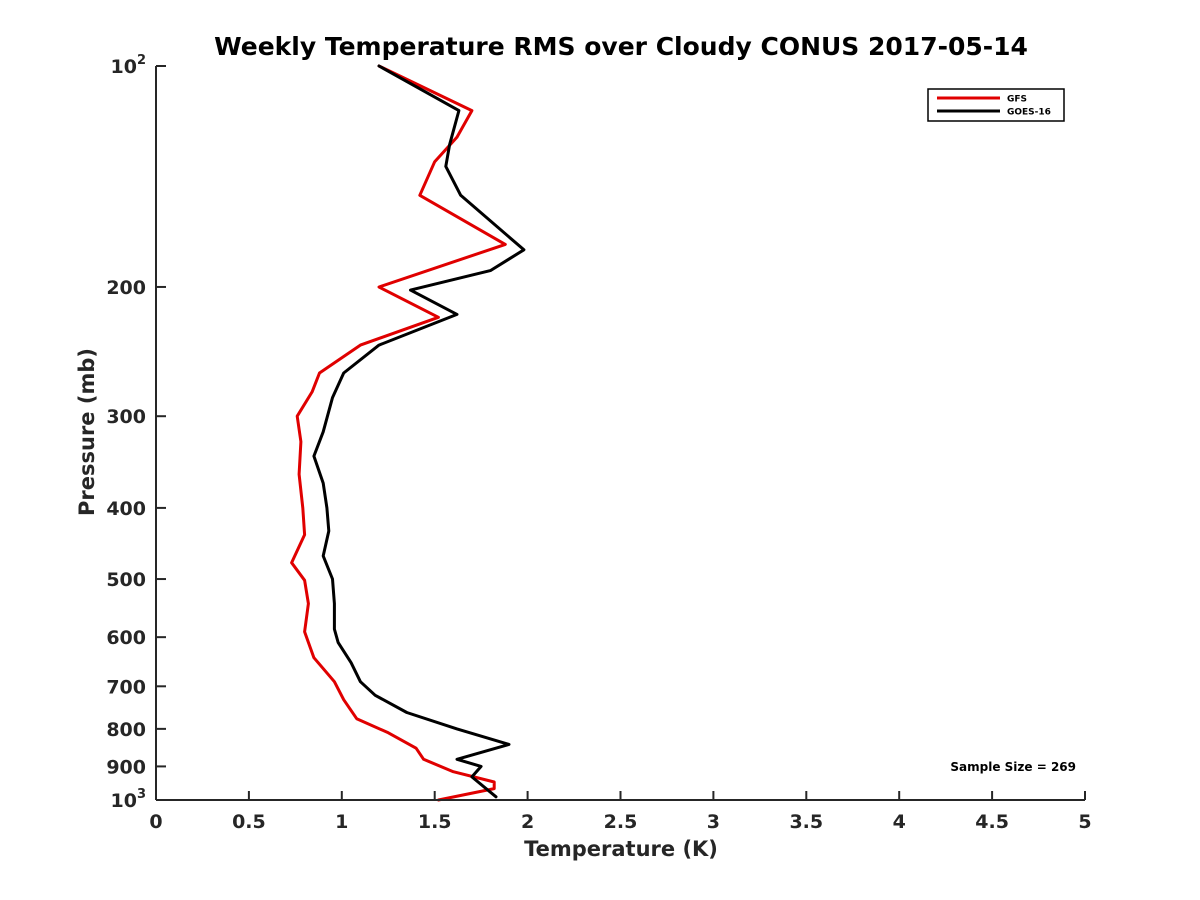  What do you see at coordinates (527, 822) in the screenshot?
I see `x-tick-label: 2` at bounding box center [527, 822].